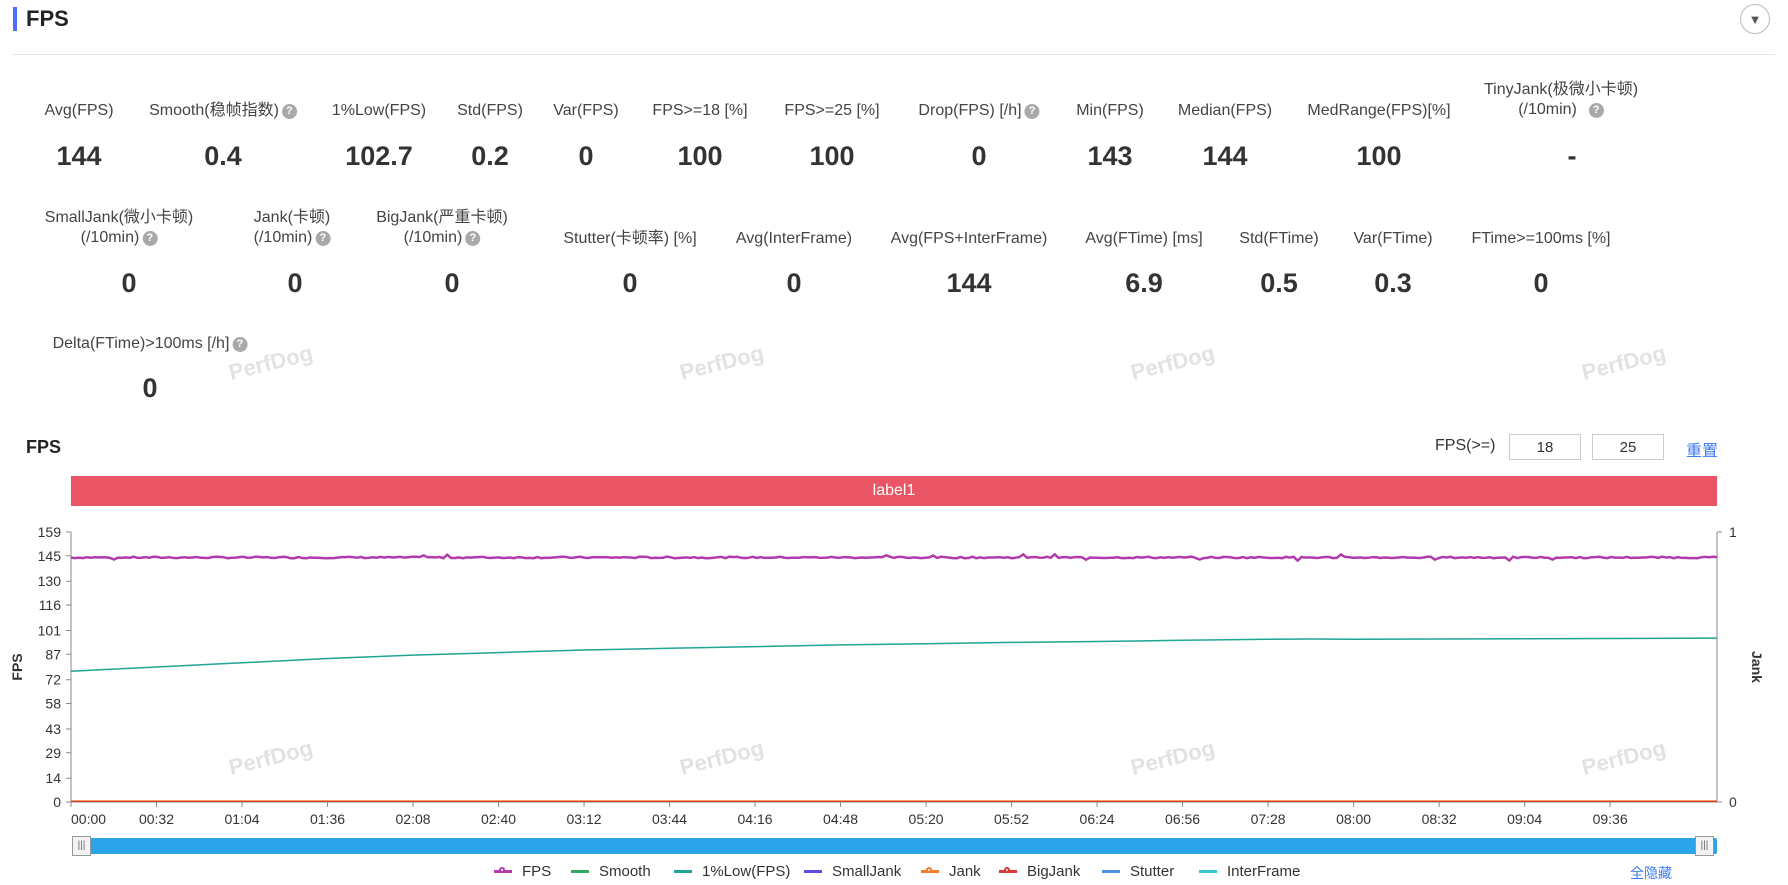  I want to click on metric-fps25-label: FPS>=25 [%], so click(831, 111).